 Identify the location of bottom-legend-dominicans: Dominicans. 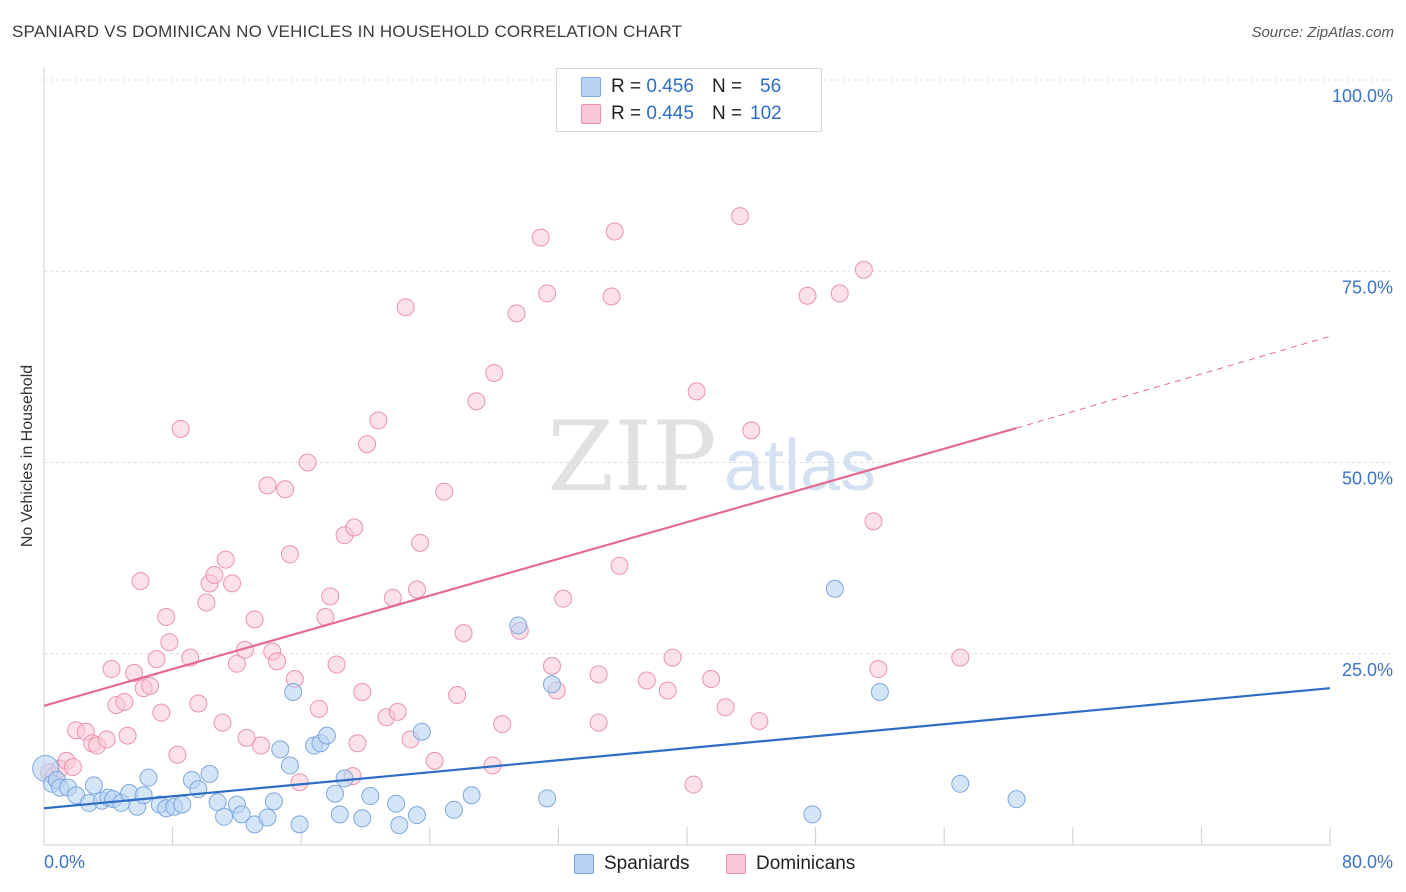
(790, 864).